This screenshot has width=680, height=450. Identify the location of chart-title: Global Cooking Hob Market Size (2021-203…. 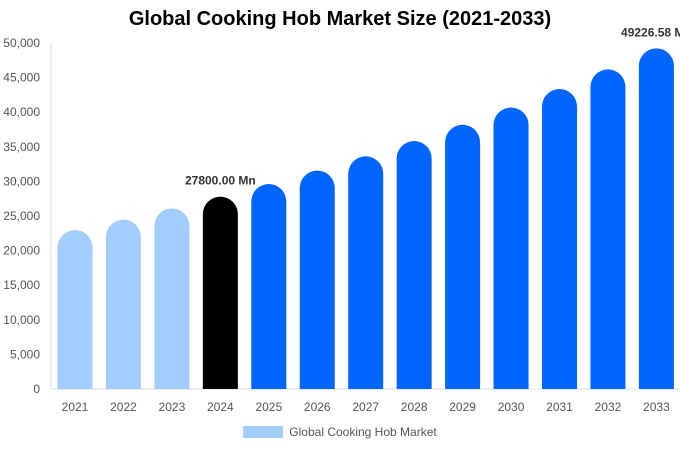
(340, 19).